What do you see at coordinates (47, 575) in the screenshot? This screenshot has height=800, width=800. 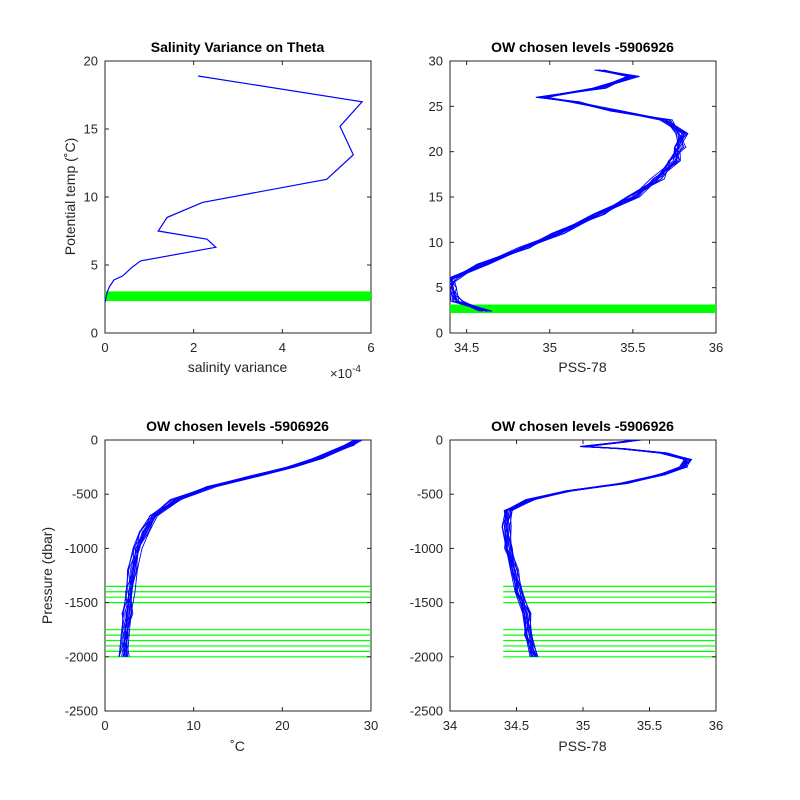 I see `y-axis-label: Pressure (dbar)` at bounding box center [47, 575].